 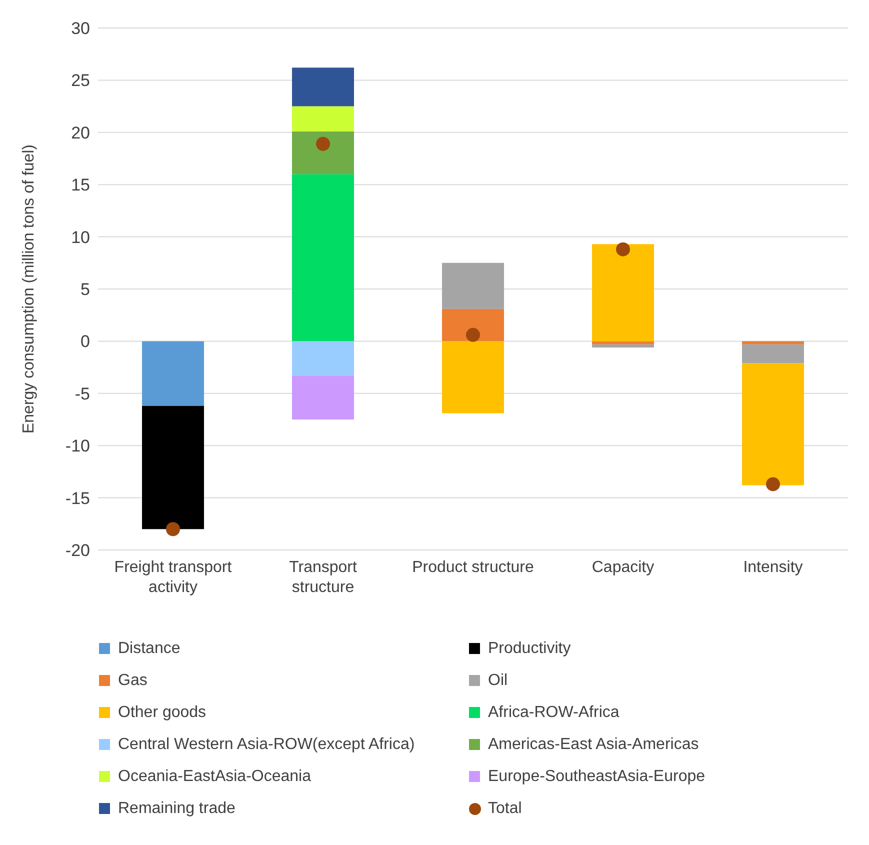 I want to click on legend-label: Distance, so click(x=149, y=649).